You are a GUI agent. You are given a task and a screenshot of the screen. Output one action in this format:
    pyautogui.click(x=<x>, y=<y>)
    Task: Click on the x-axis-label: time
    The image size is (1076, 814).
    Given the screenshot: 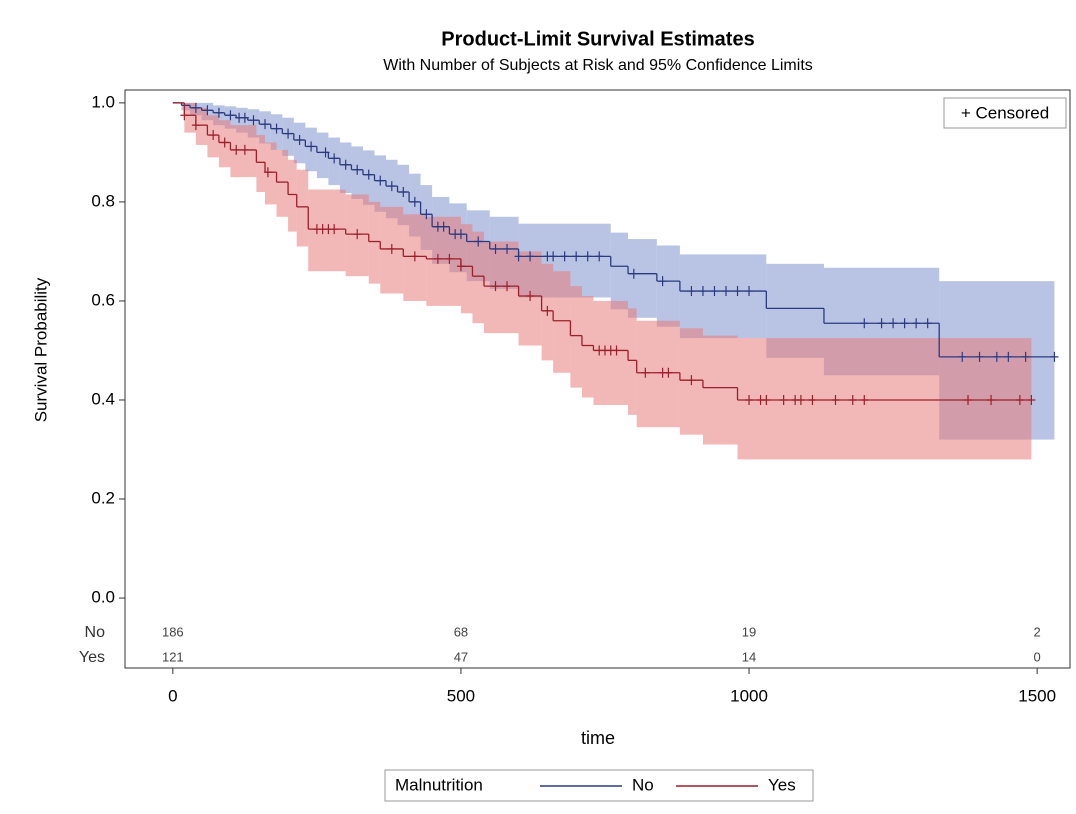 What is the action you would take?
    pyautogui.click(x=598, y=738)
    